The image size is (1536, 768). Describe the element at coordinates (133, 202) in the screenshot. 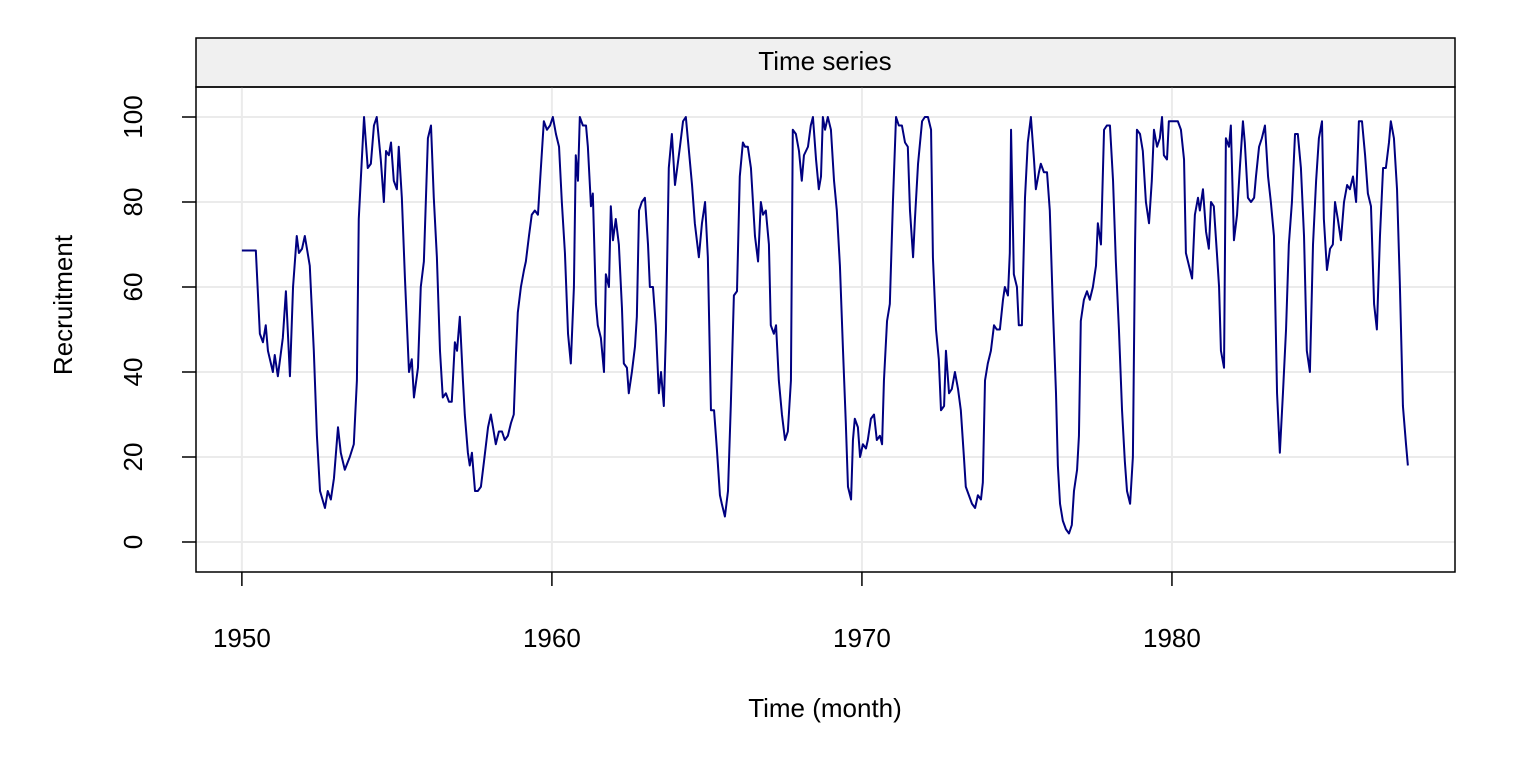

I see `y-tick-label: 80` at that location.